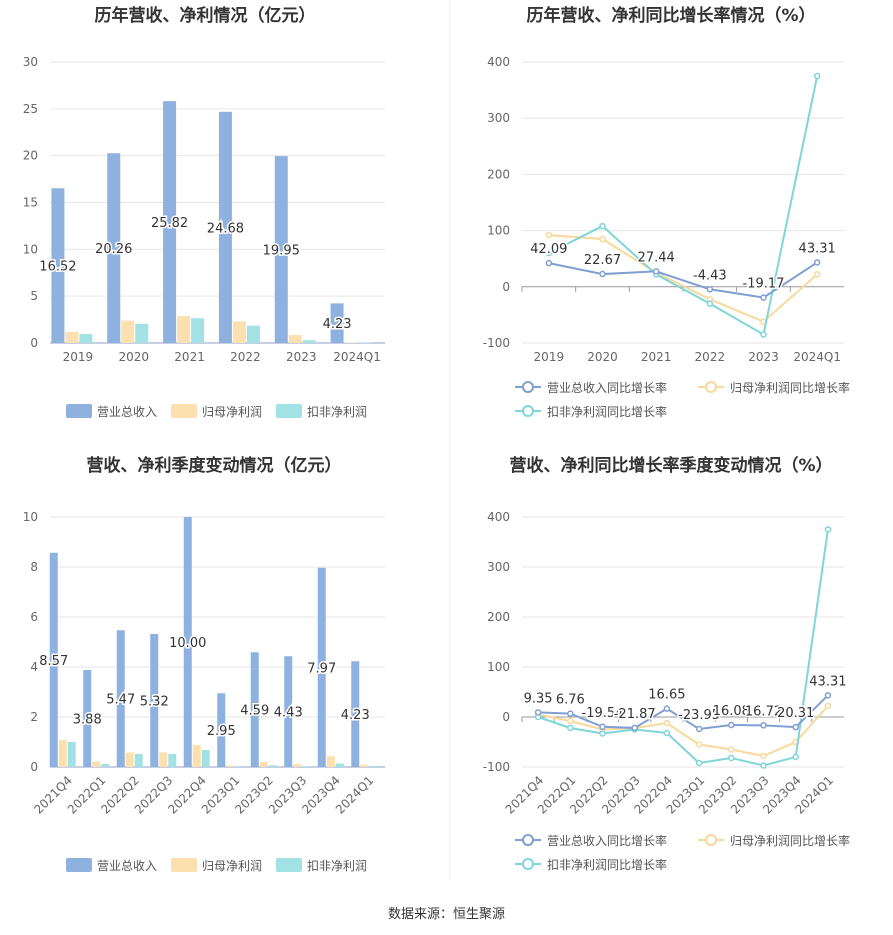 The height and width of the screenshot is (935, 893). I want to click on source-note: 数据来源：恒生聚源, so click(446, 914).